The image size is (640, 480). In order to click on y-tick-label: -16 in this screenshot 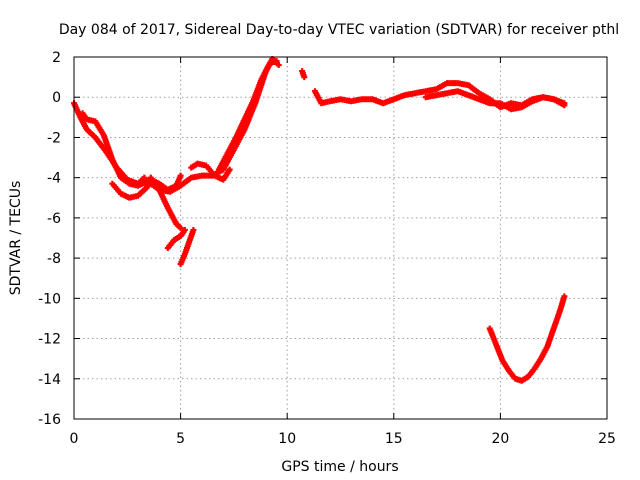, I will do `click(49, 420)`.